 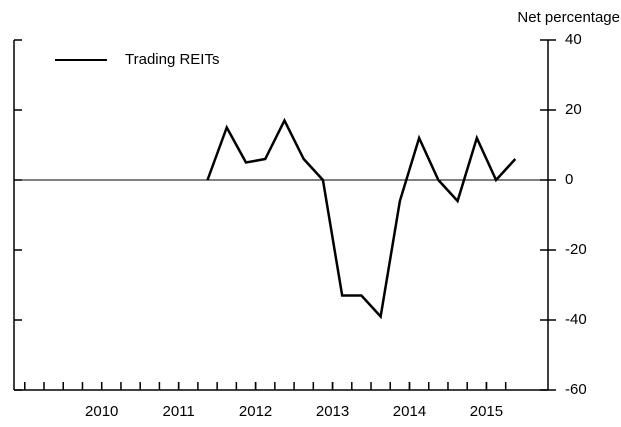 I want to click on x-tick-label: 2010, so click(x=101, y=411).